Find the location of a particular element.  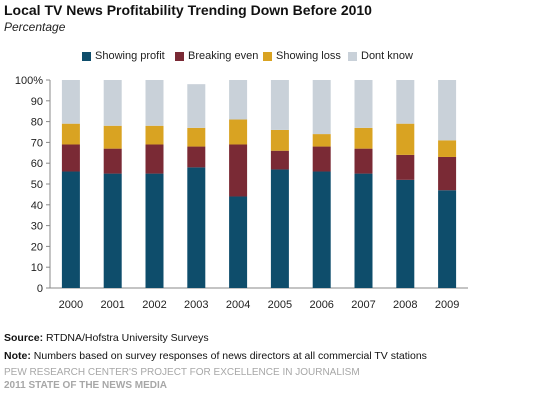

x-tick-label: 2001 is located at coordinates (112, 305).